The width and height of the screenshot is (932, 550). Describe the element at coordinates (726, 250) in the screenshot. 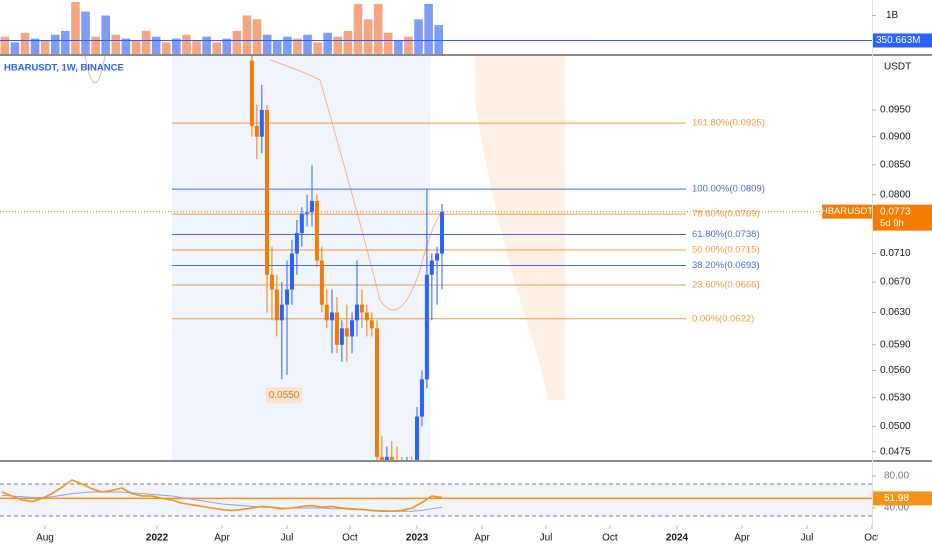

I see `fib-label: 50.00%(0.0715)` at that location.